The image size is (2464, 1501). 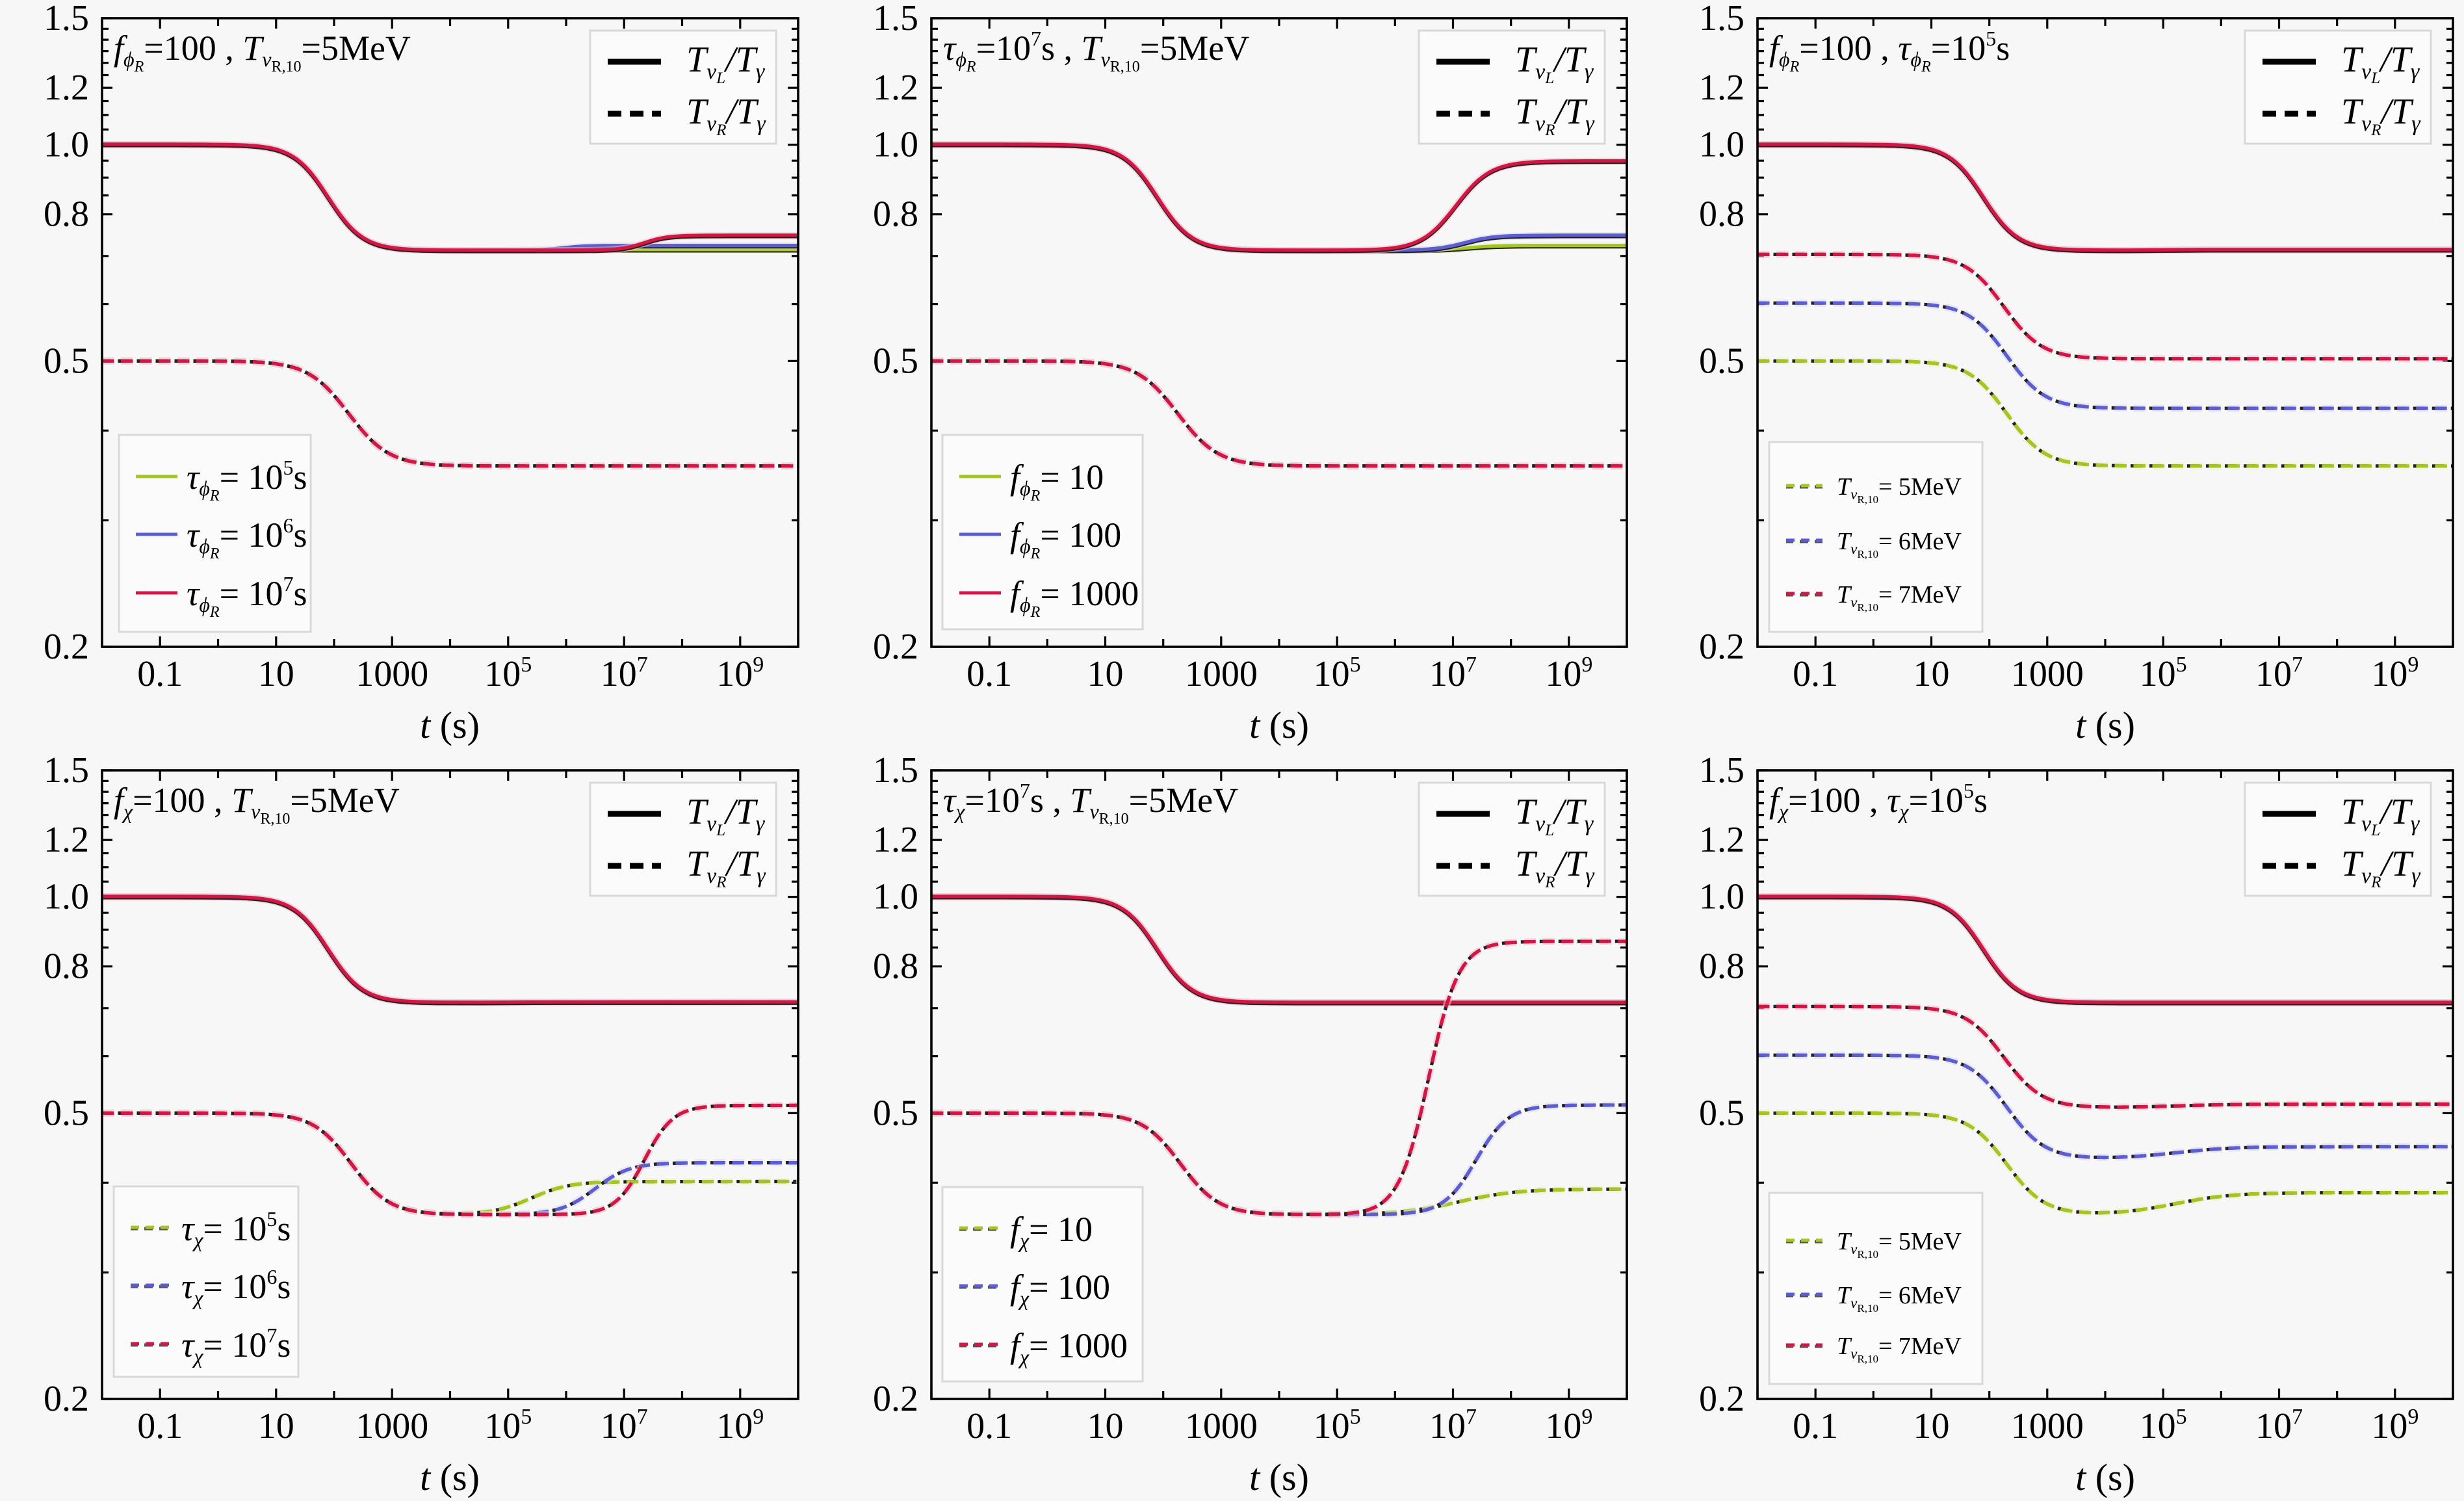 What do you see at coordinates (236, 1346) in the screenshot?
I see `svg-text: τχ= 107s` at bounding box center [236, 1346].